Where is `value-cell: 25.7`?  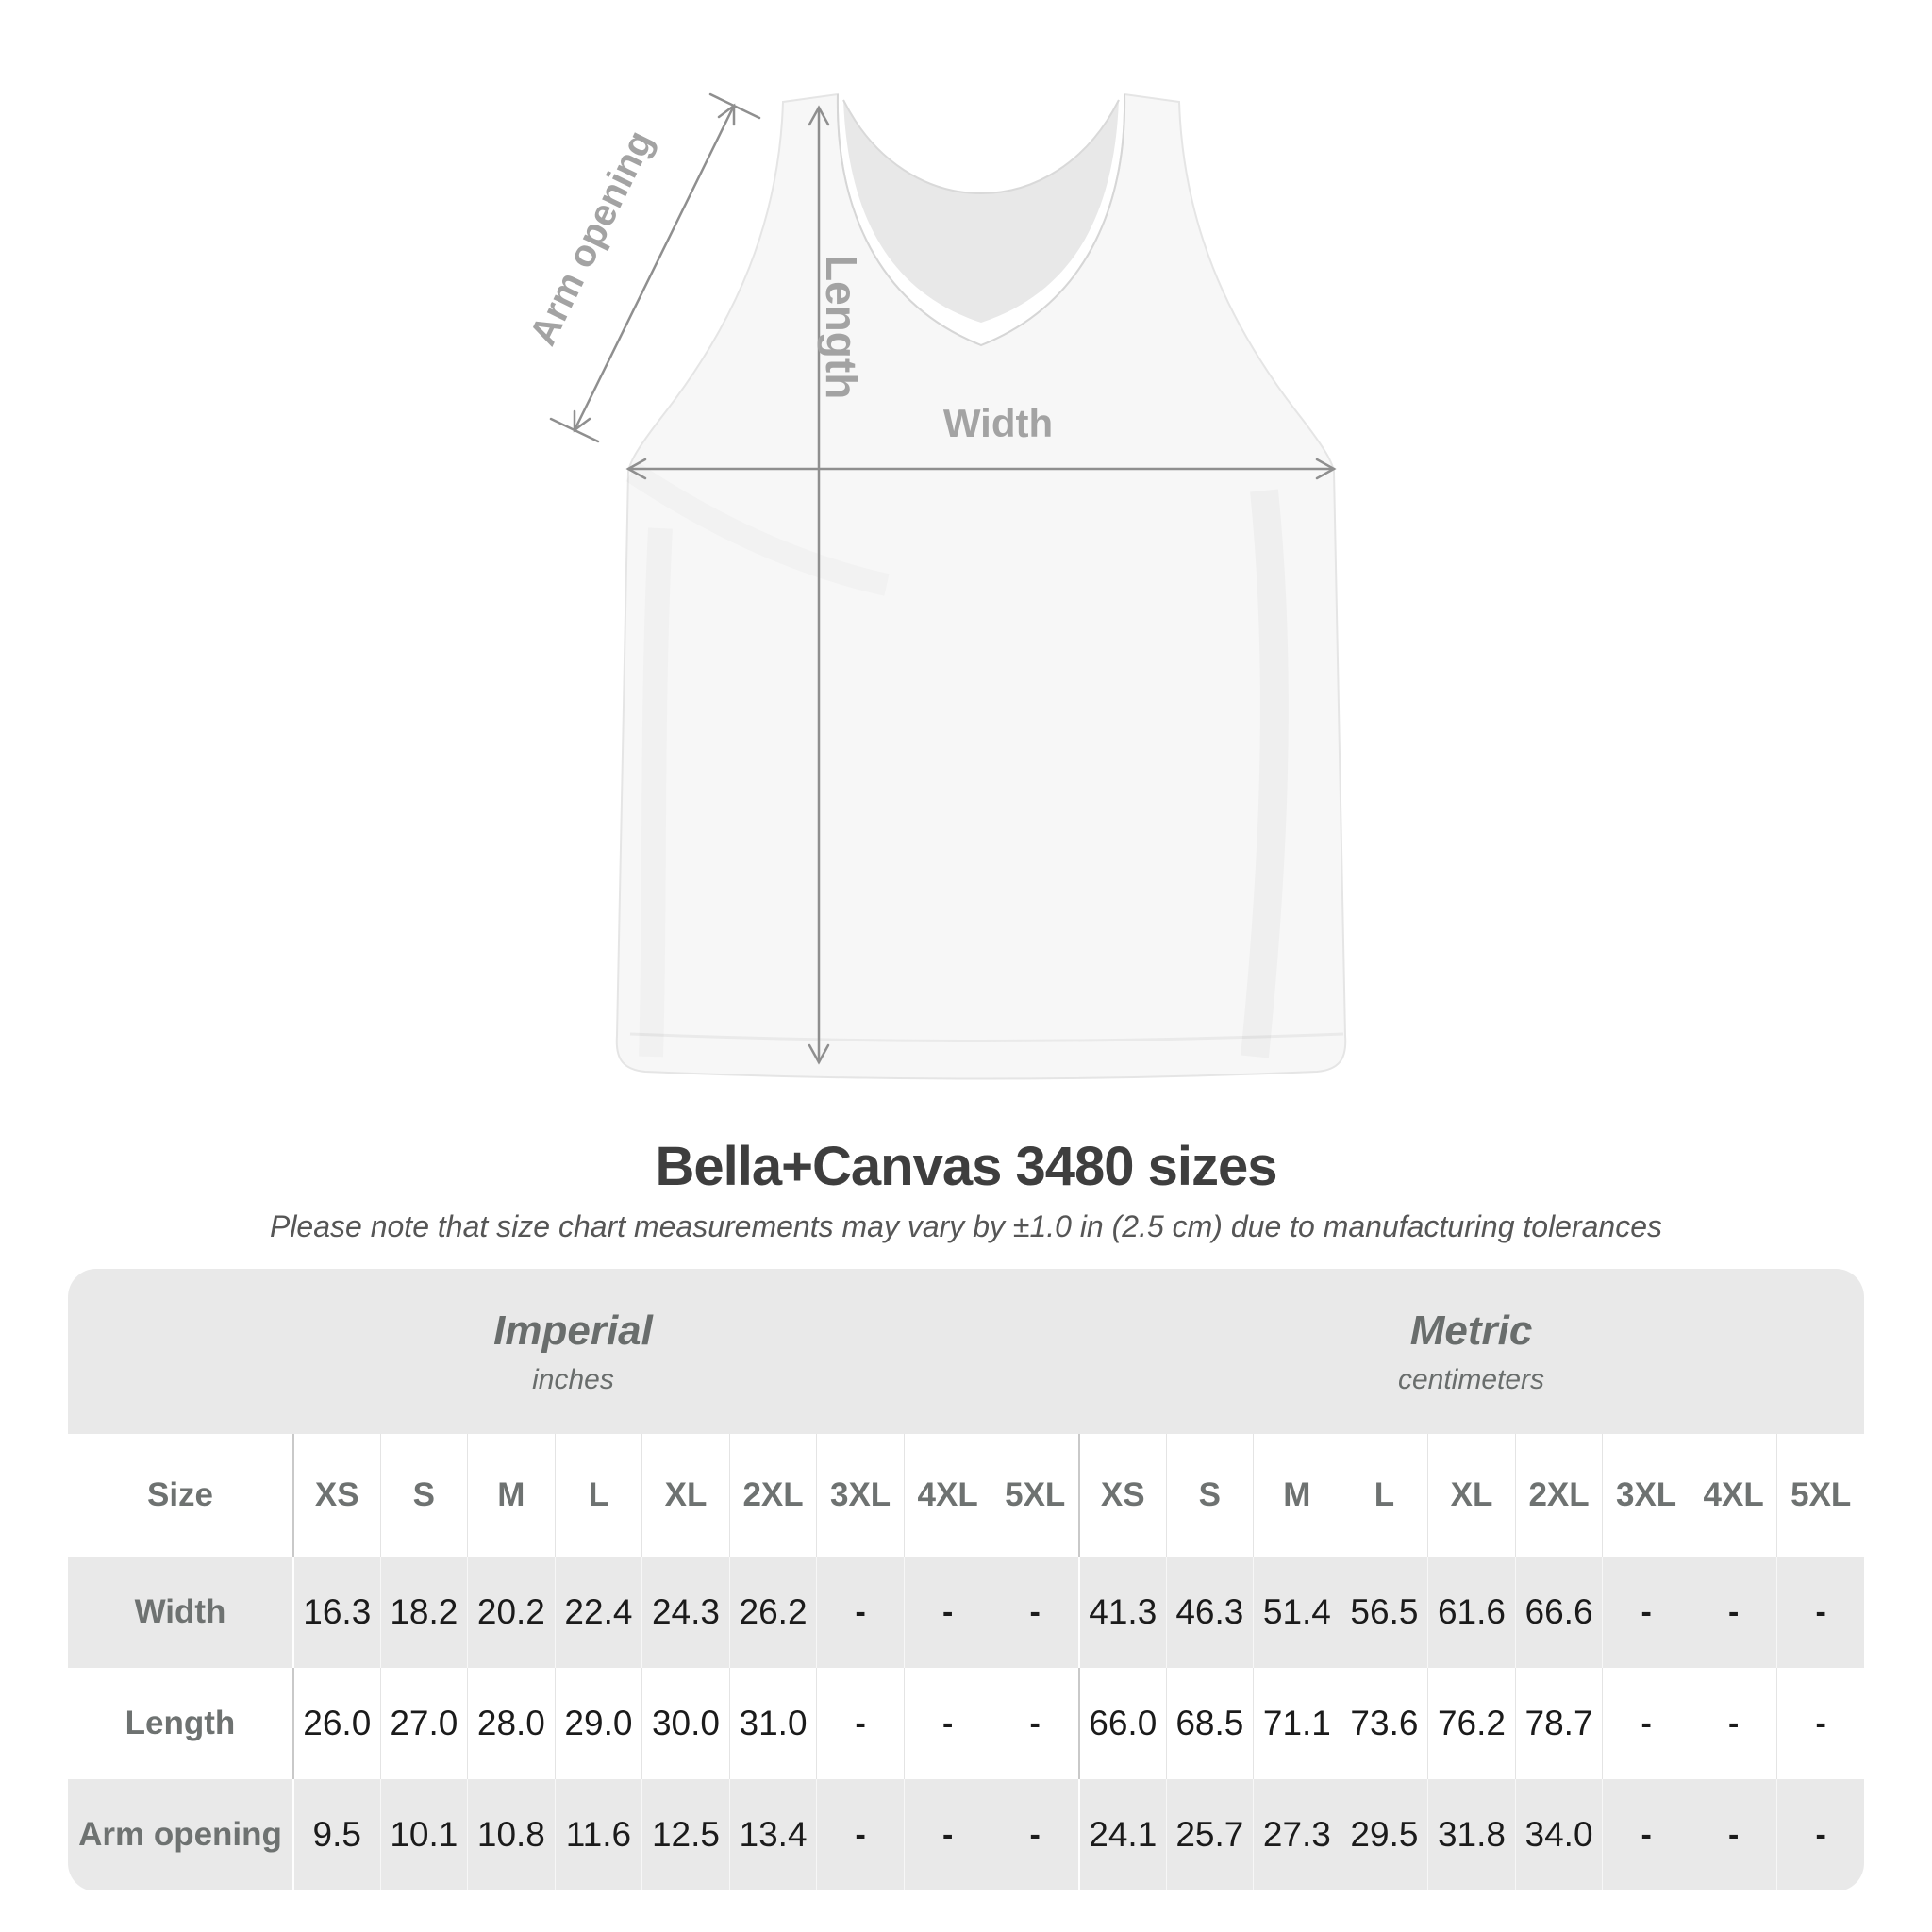
value-cell: 25.7 is located at coordinates (1209, 1834).